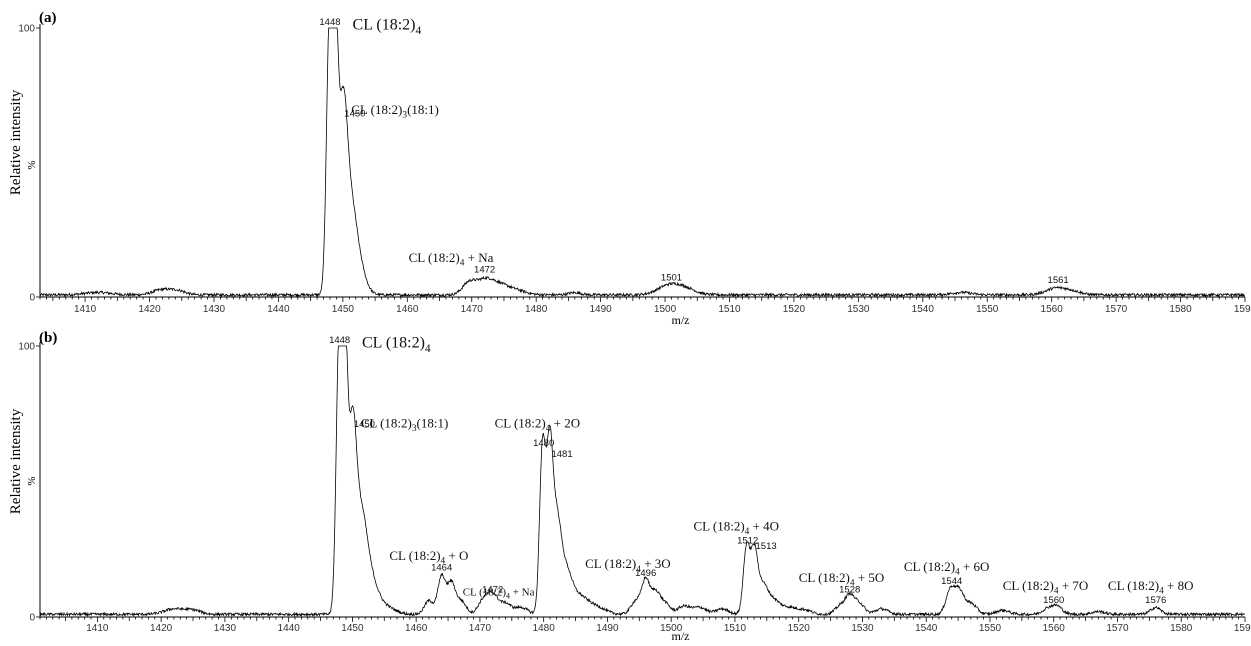 Image resolution: width=1251 pixels, height=646 pixels. I want to click on compound-annotation: CL (18:2)4 + 7O, so click(1046, 587).